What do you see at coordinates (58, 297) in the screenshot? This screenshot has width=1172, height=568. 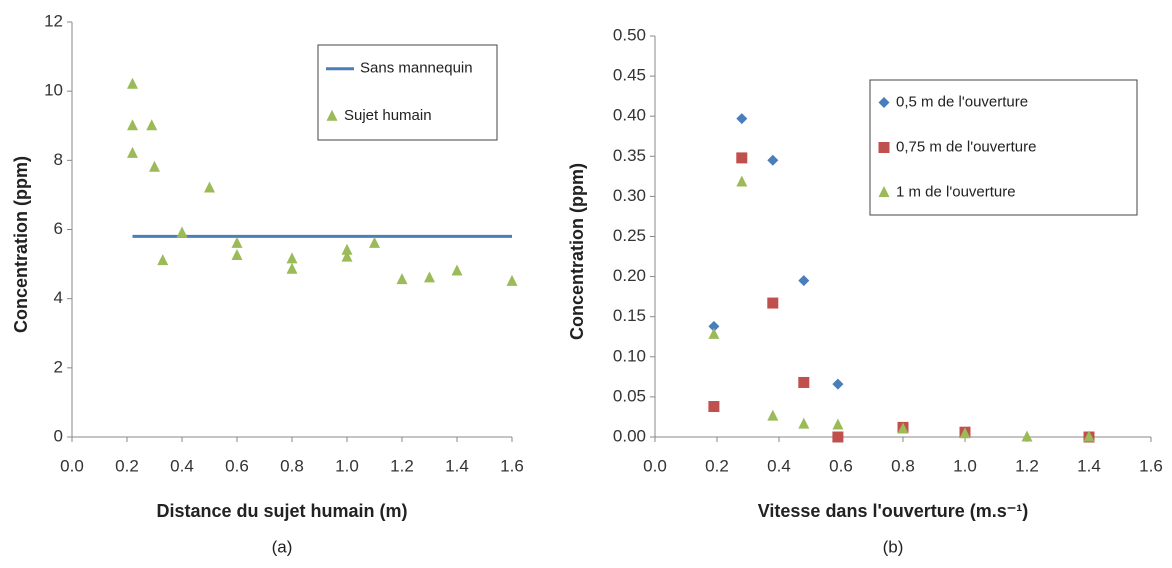 I see `y-tick-label: 4` at bounding box center [58, 297].